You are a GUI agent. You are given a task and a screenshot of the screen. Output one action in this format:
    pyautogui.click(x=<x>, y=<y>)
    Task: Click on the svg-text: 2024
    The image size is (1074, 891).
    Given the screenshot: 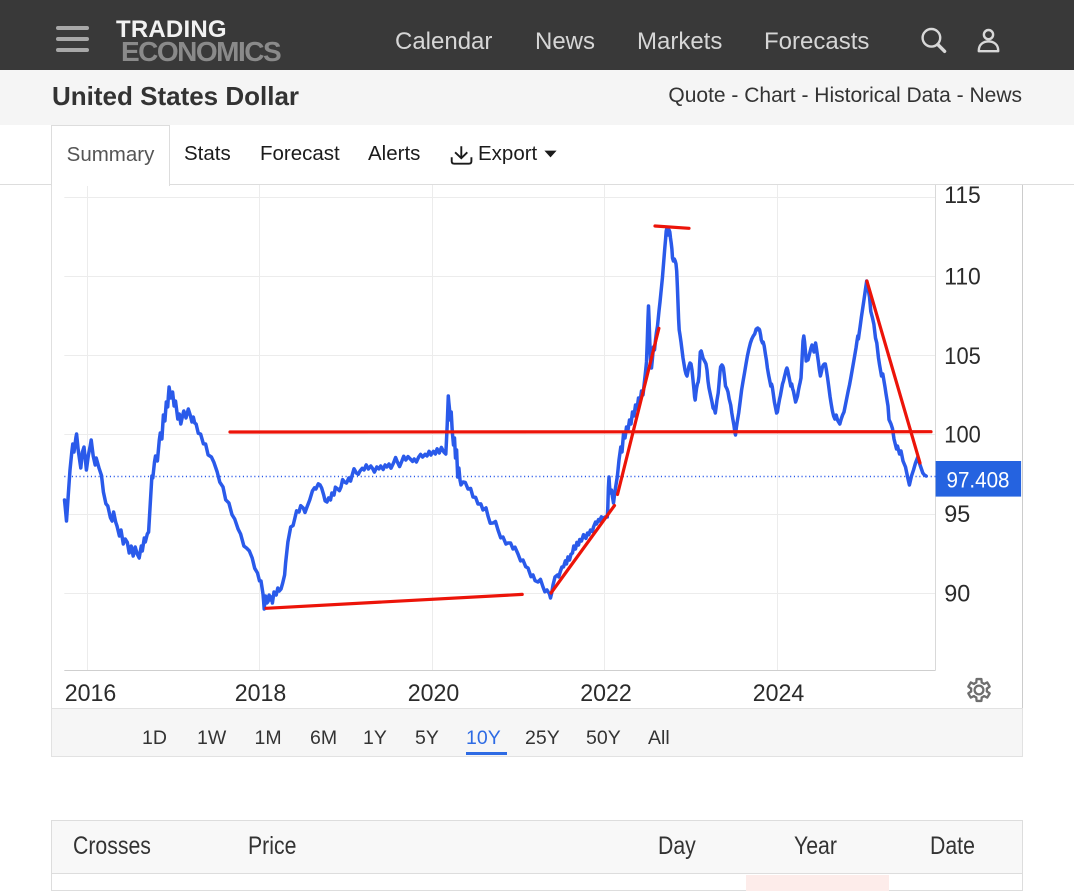 What is the action you would take?
    pyautogui.click(x=779, y=693)
    